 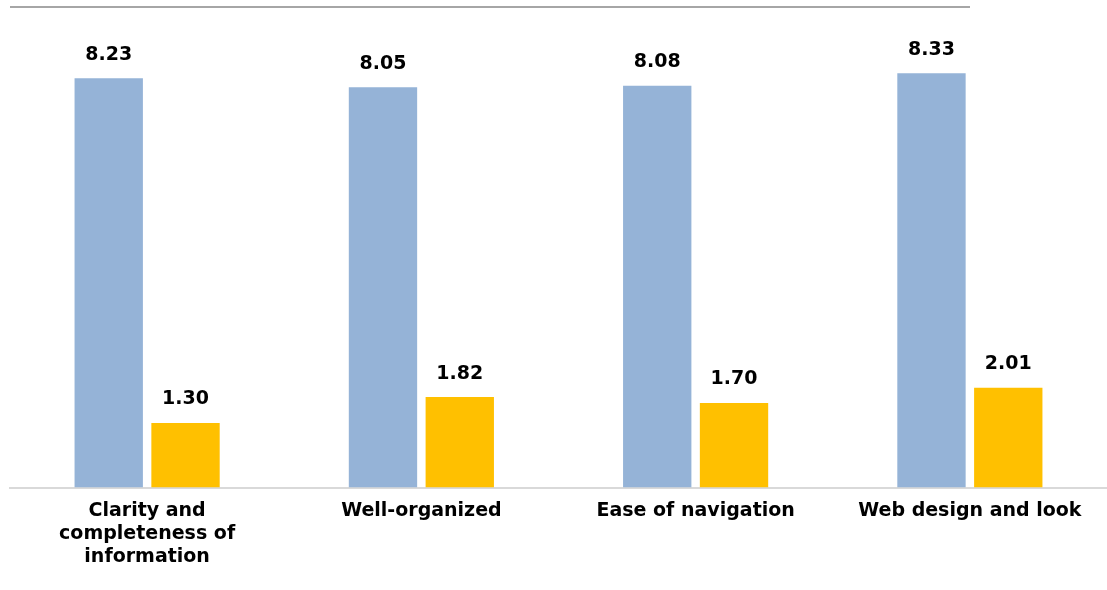 What do you see at coordinates (460, 371) in the screenshot?
I see `data-label: 1.82` at bounding box center [460, 371].